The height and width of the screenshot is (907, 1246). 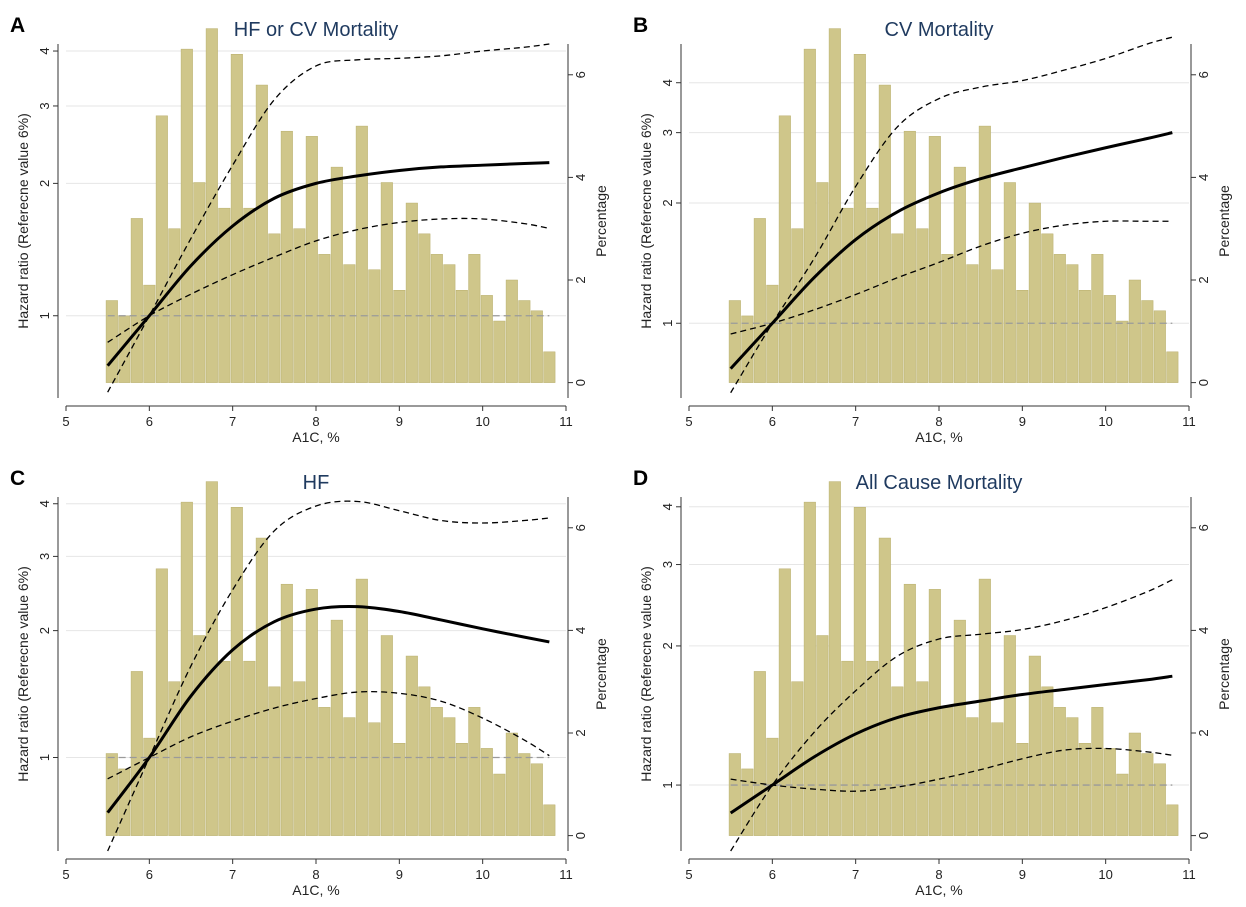 What do you see at coordinates (23, 674) in the screenshot?
I see `y-axis-label: Hazard ratio (Referecne value 6%)` at bounding box center [23, 674].